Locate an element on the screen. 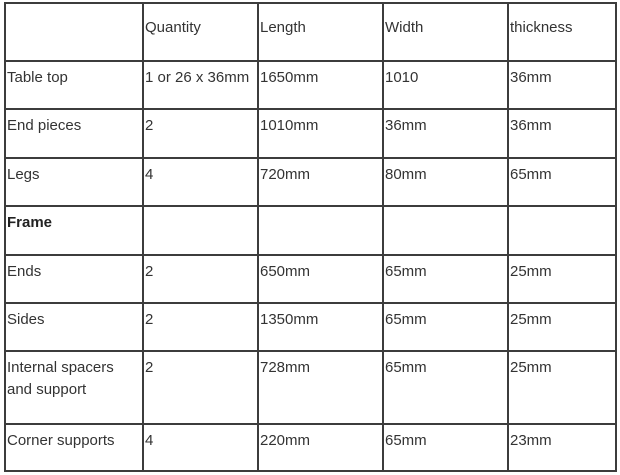 This screenshot has height=475, width=620. cell: 23mm is located at coordinates (562, 447).